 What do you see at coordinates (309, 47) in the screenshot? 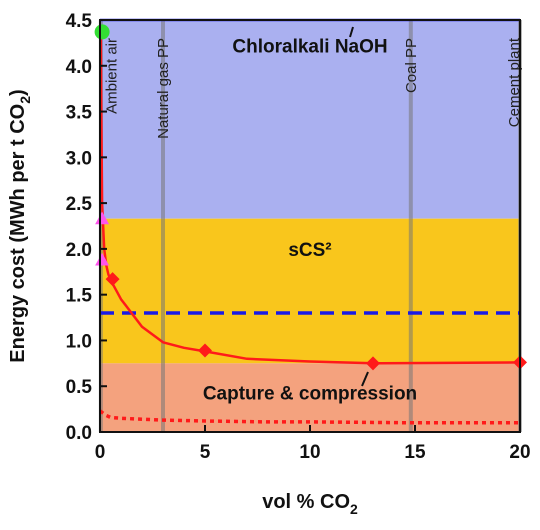
I see `region-label-1: Chloralkali NaOH` at bounding box center [309, 47].